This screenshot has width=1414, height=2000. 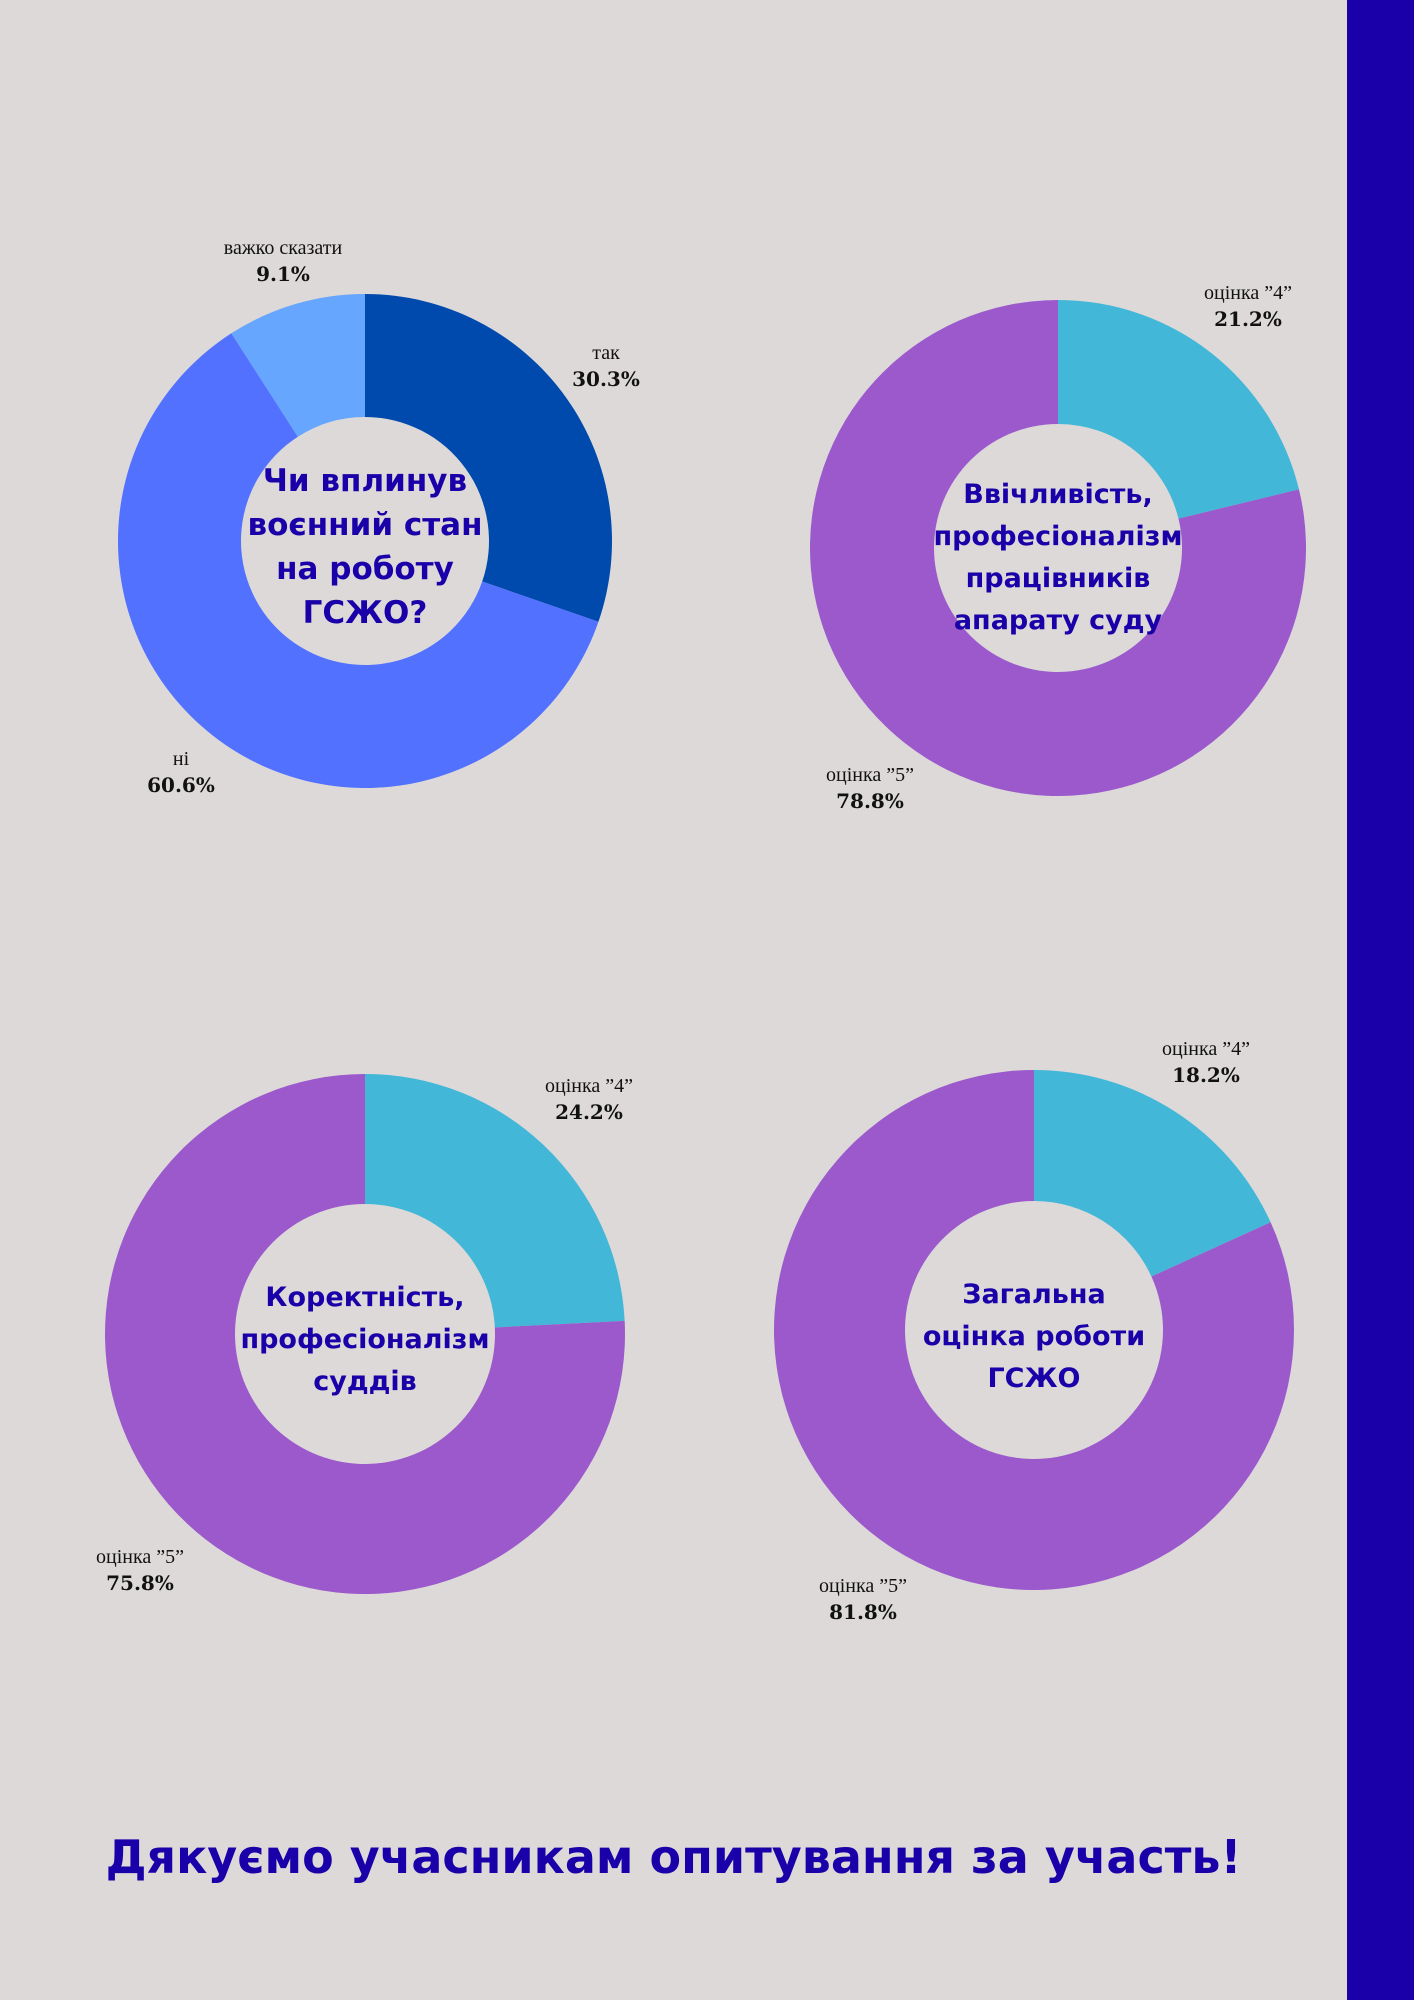 What do you see at coordinates (863, 1599) in the screenshot?
I see `chart-4-label-5: оцінка ”5” 81.8%` at bounding box center [863, 1599].